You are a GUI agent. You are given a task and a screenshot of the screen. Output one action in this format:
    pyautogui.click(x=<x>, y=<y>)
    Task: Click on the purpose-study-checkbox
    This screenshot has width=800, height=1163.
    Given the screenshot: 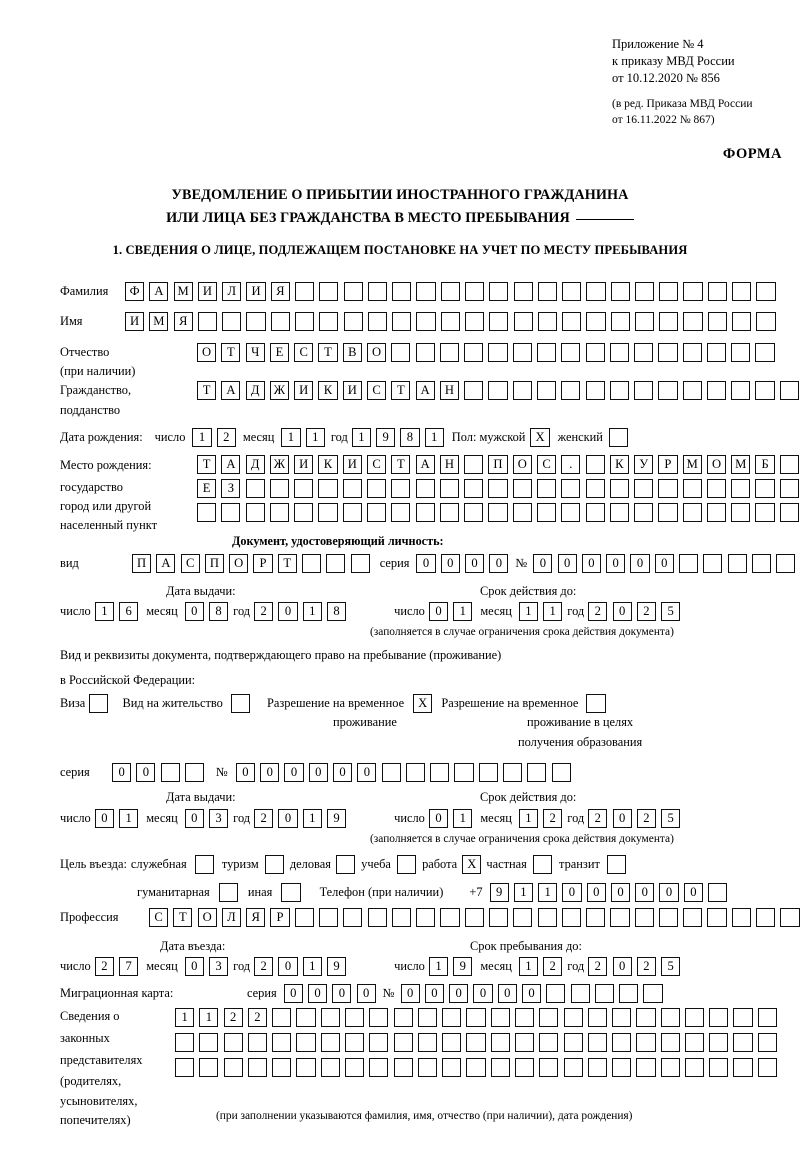 What is the action you would take?
    pyautogui.click(x=406, y=865)
    